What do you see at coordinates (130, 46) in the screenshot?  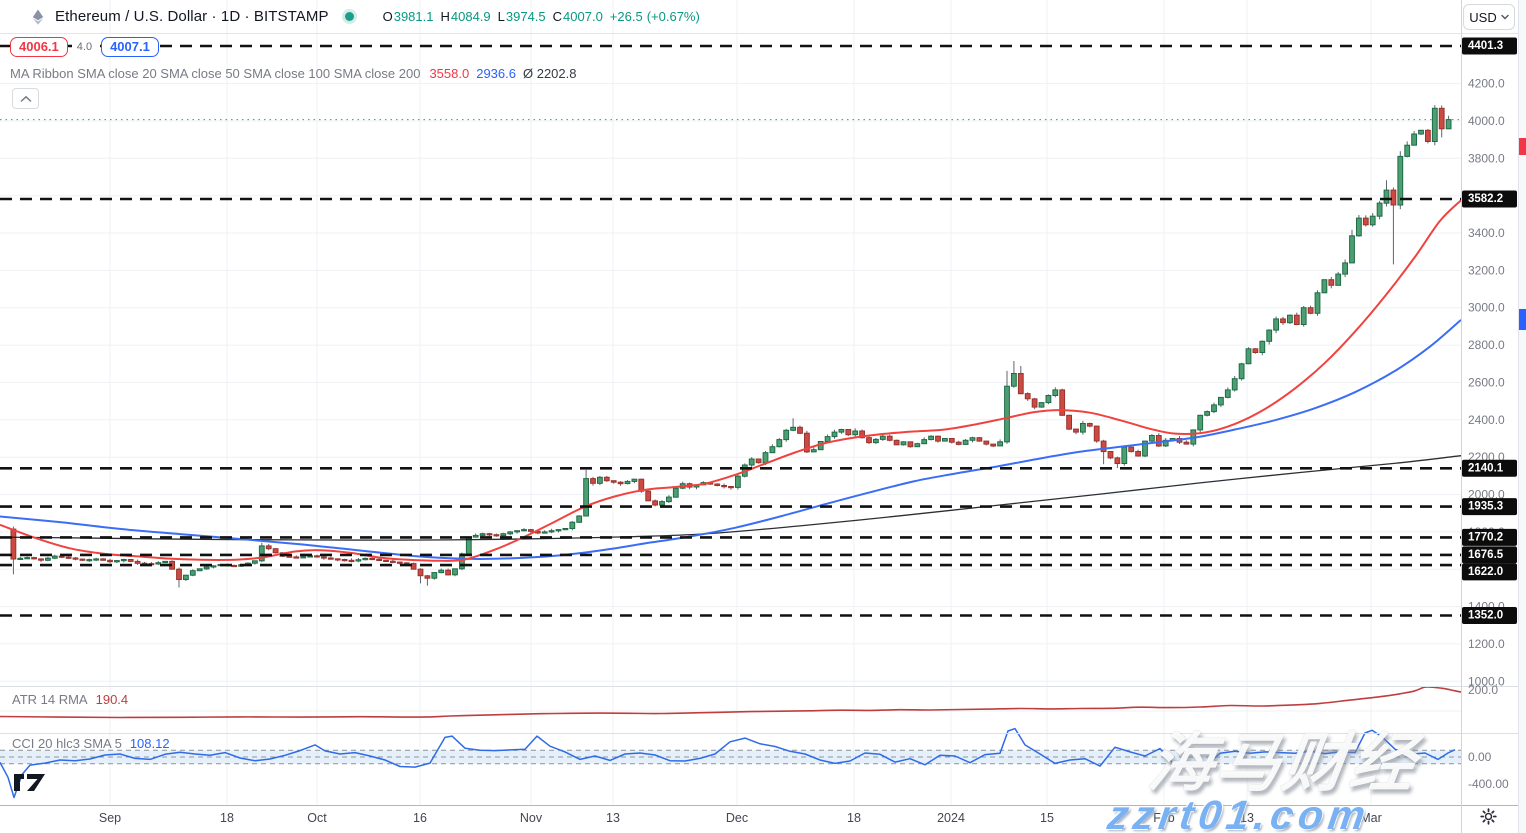 I see `tool-price-high: 4007.1` at bounding box center [130, 46].